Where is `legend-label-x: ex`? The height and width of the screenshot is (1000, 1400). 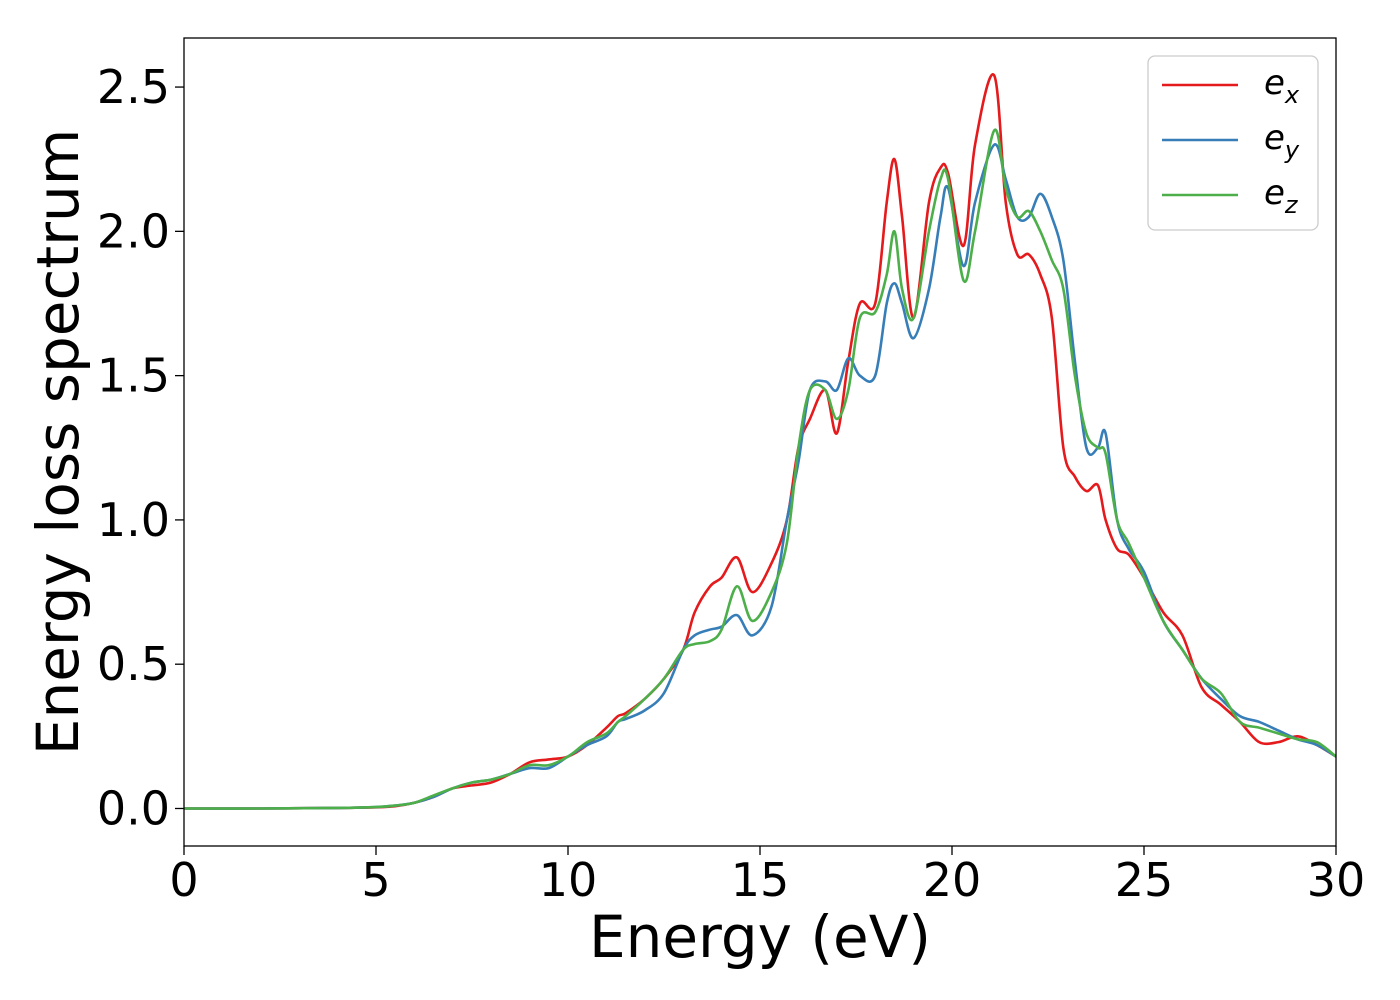
legend-label-x: ex is located at coordinates (1282, 86).